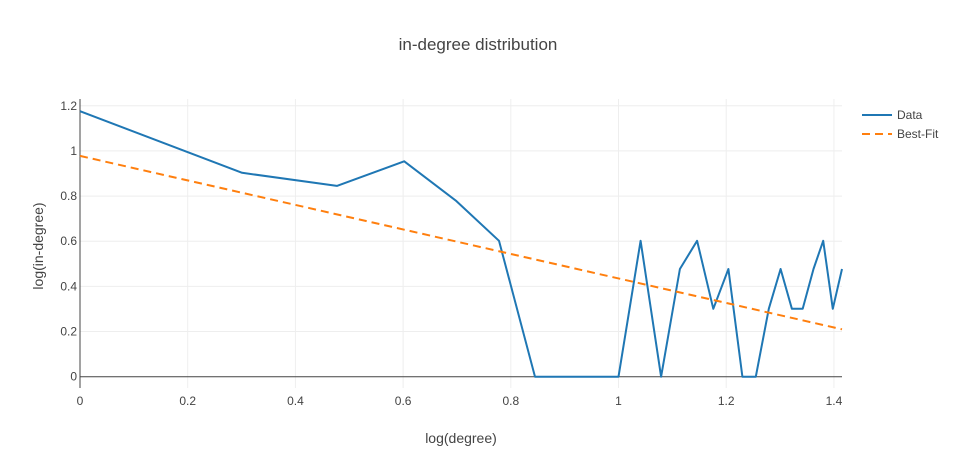 The width and height of the screenshot is (957, 476). What do you see at coordinates (80, 401) in the screenshot?
I see `x-tick-label: 0` at bounding box center [80, 401].